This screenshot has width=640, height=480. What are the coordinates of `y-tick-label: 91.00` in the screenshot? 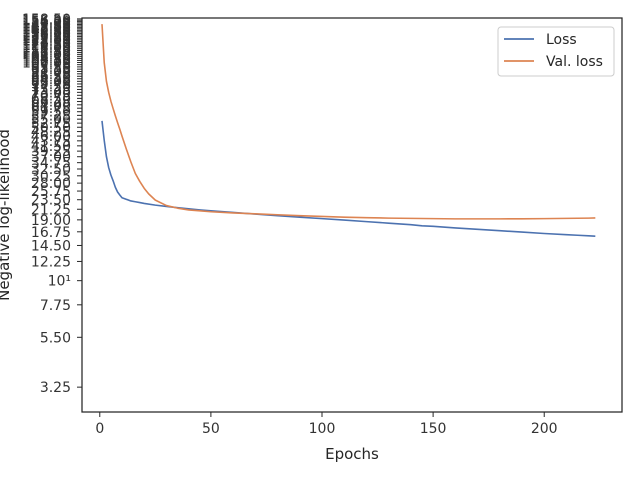 It's located at (51, 72).